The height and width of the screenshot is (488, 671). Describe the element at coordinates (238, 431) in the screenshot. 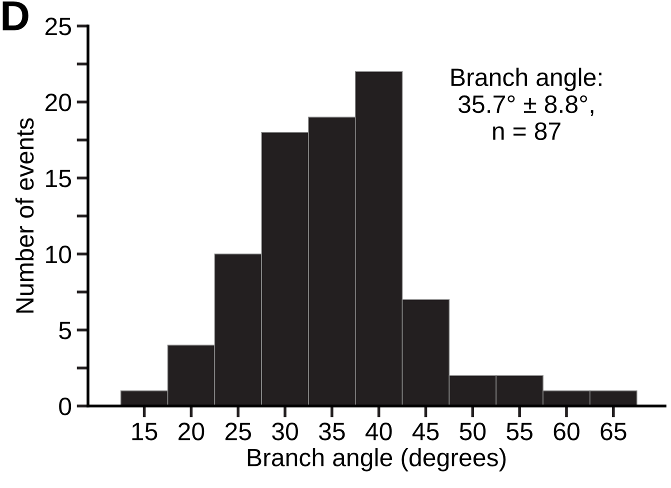

I see `x-tick-label: 25` at that location.